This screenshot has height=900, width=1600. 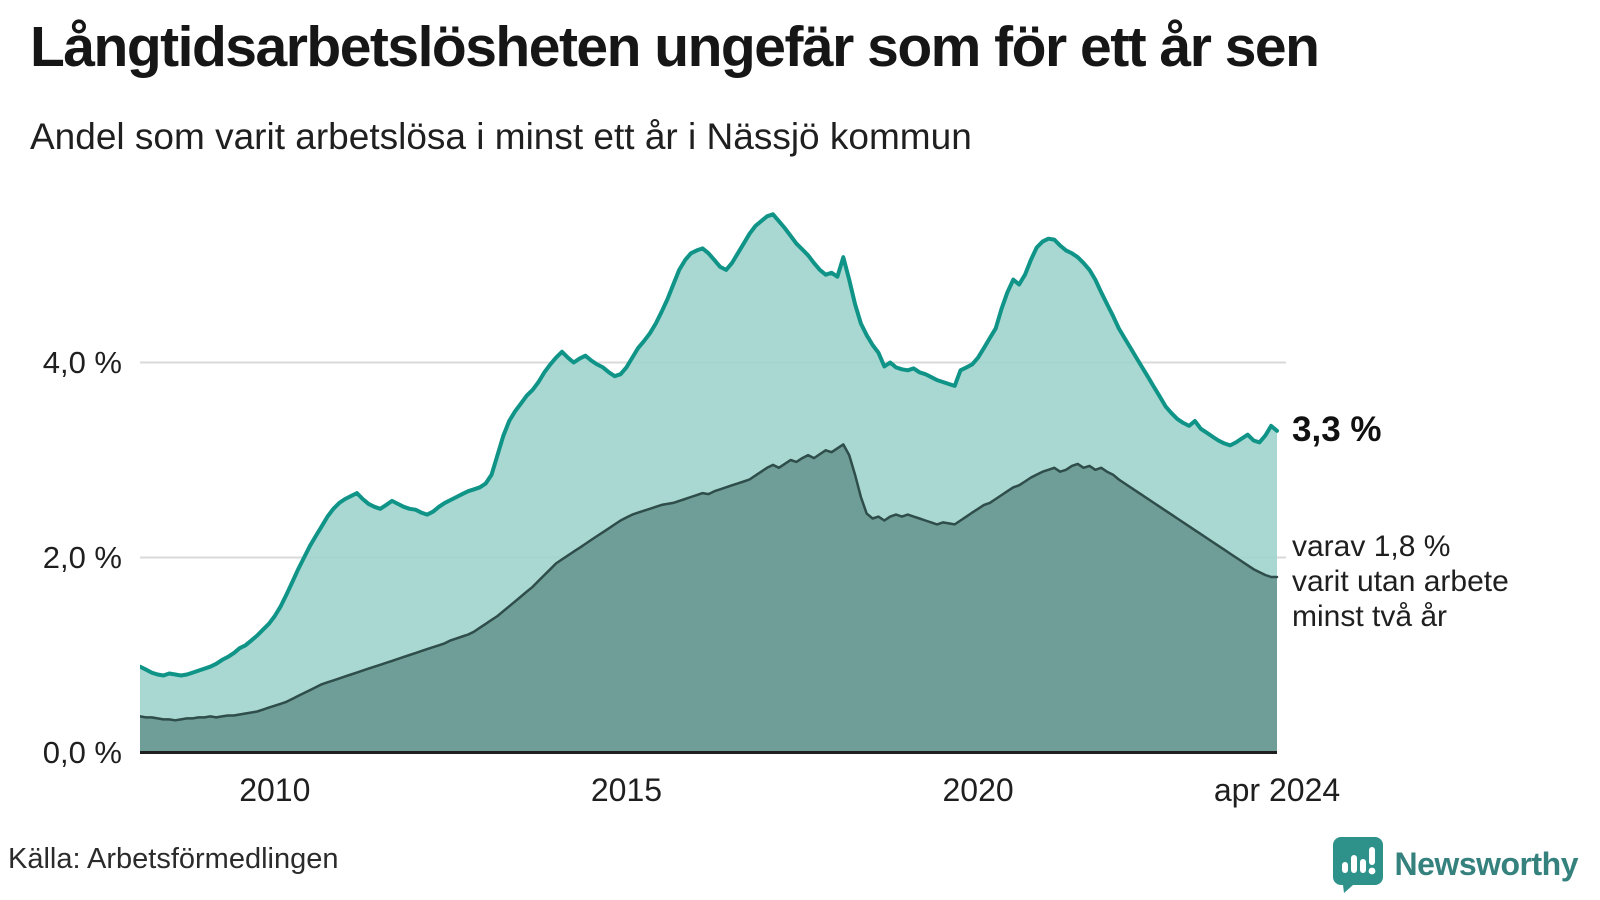 I want to click on two-year-annotation-line: varav 1,8 %, so click(x=1371, y=546).